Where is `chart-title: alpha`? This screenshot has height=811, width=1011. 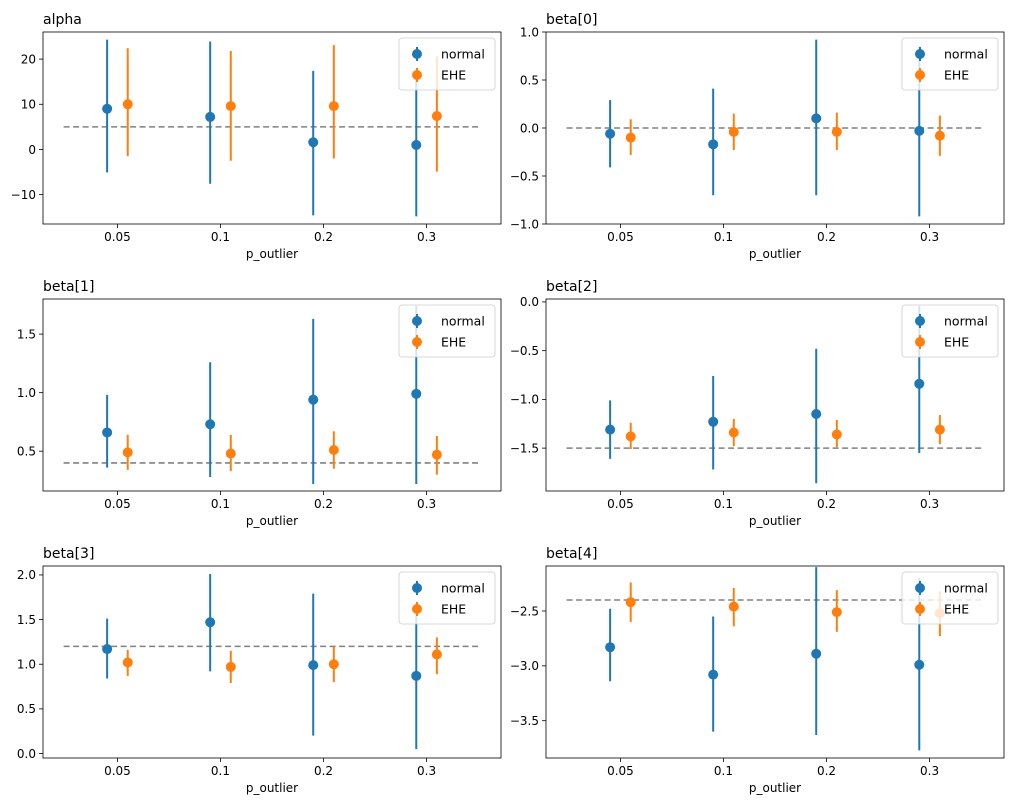 chart-title: alpha is located at coordinates (62, 20).